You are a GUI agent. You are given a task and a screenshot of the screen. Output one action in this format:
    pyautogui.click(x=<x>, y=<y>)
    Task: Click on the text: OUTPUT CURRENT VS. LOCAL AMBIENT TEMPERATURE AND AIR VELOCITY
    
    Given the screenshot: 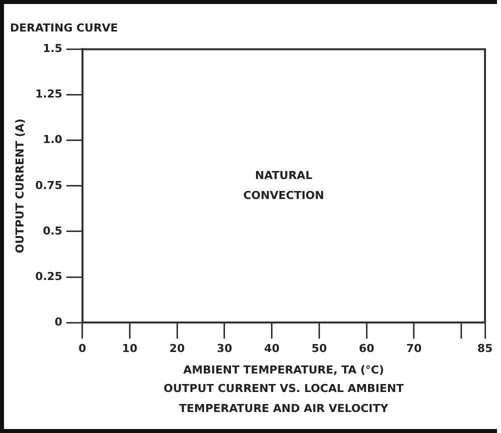 What is the action you would take?
    pyautogui.click(x=284, y=398)
    